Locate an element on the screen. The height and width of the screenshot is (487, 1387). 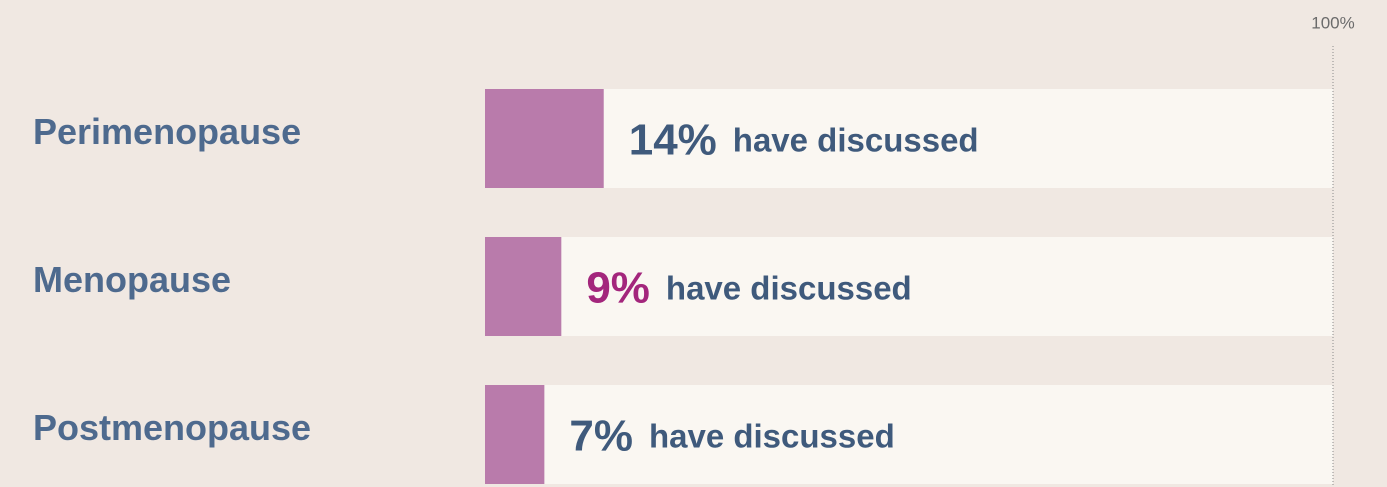
category-label: Postmenopause is located at coordinates (172, 427).